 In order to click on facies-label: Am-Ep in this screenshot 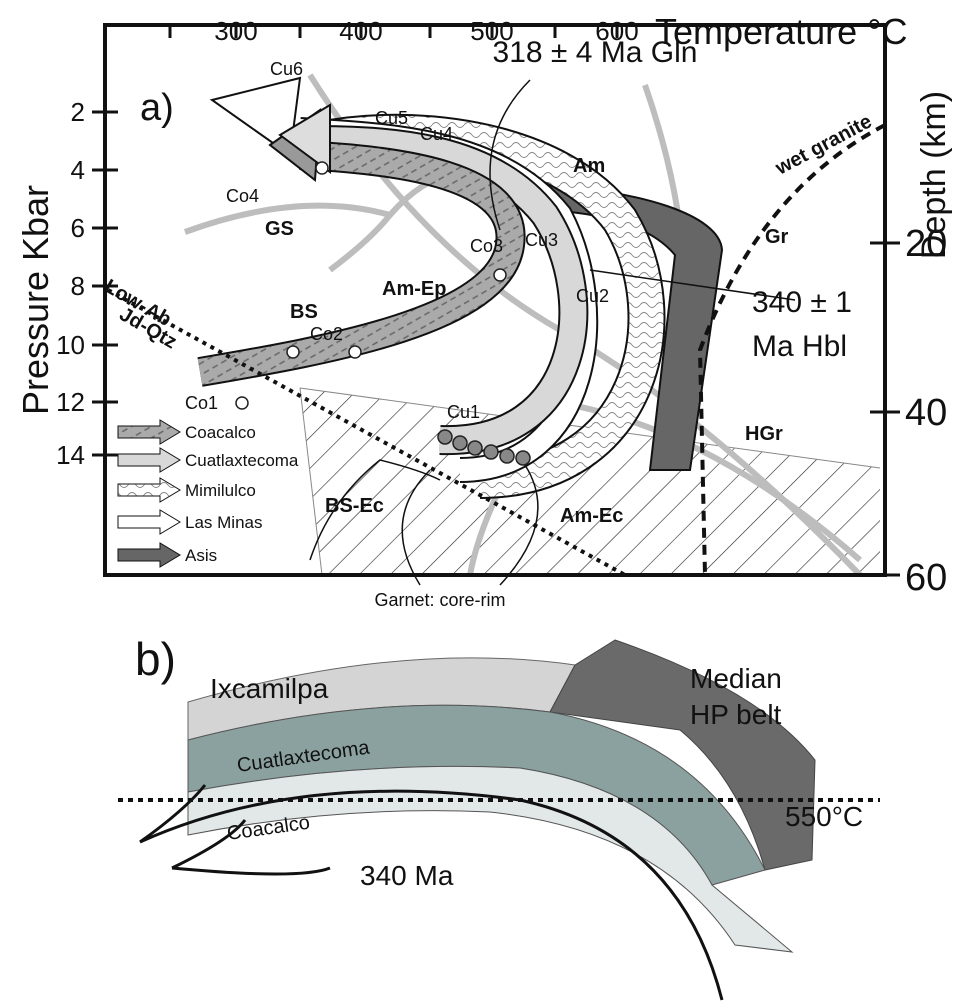, I will do `click(414, 289)`.